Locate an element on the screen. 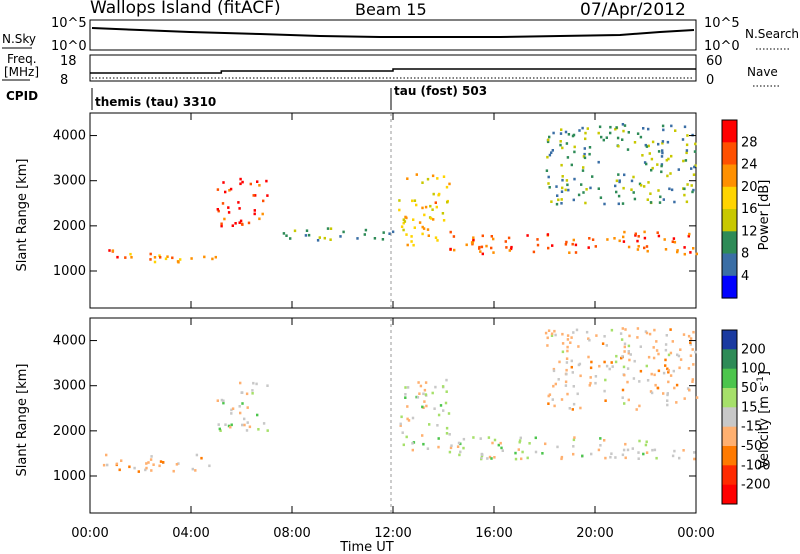 The height and width of the screenshot is (554, 800). ytick-label: 1000 is located at coordinates (69, 476).